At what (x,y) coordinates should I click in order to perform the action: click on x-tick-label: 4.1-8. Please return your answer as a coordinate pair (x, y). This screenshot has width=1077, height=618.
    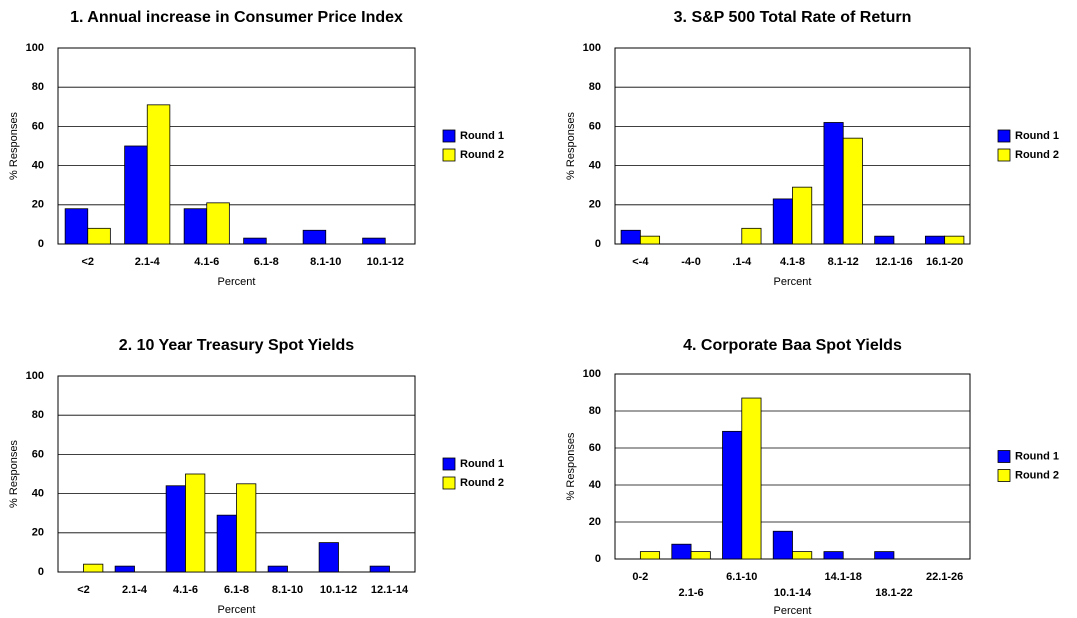
    Looking at the image, I should click on (792, 262).